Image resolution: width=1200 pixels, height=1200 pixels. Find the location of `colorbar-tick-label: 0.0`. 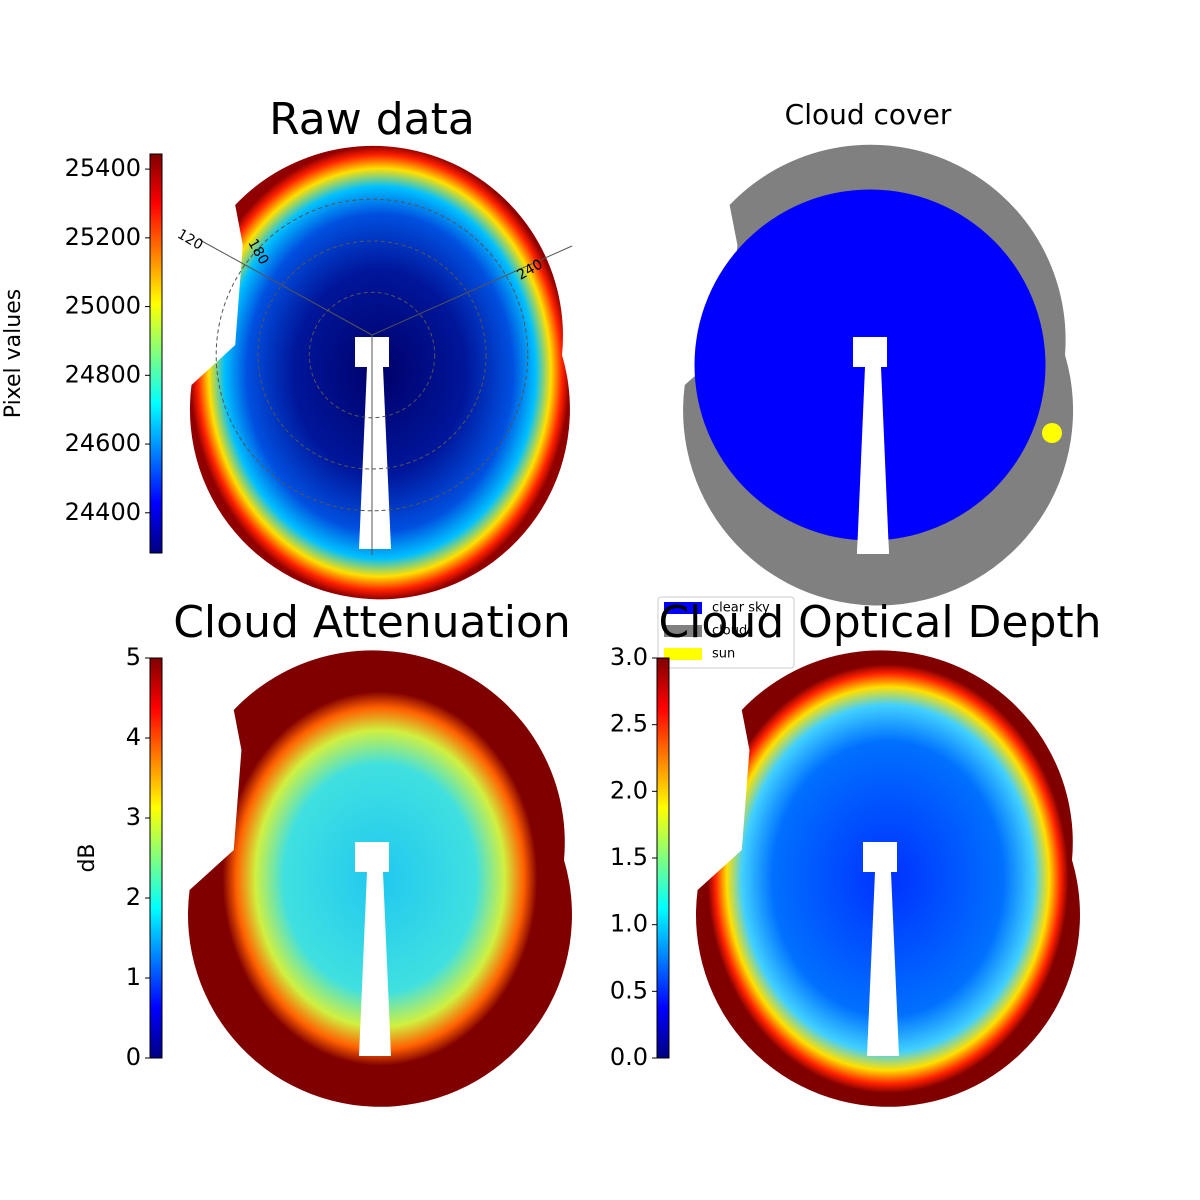

colorbar-tick-label: 0.0 is located at coordinates (629, 1057).